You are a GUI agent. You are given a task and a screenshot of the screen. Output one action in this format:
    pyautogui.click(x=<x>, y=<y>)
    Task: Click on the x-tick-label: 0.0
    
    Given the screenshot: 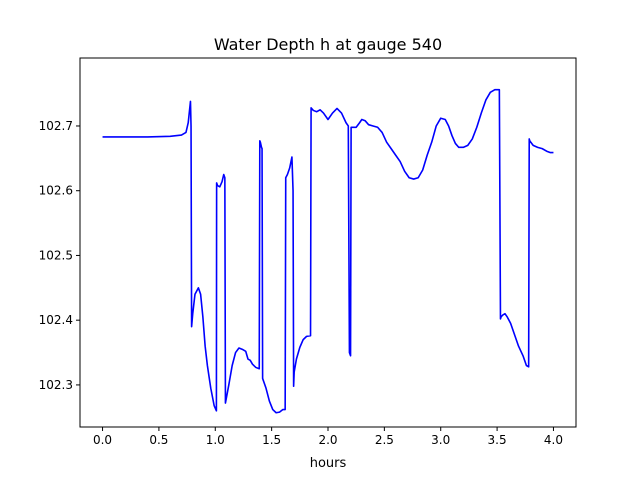 What is the action you would take?
    pyautogui.click(x=102, y=440)
    